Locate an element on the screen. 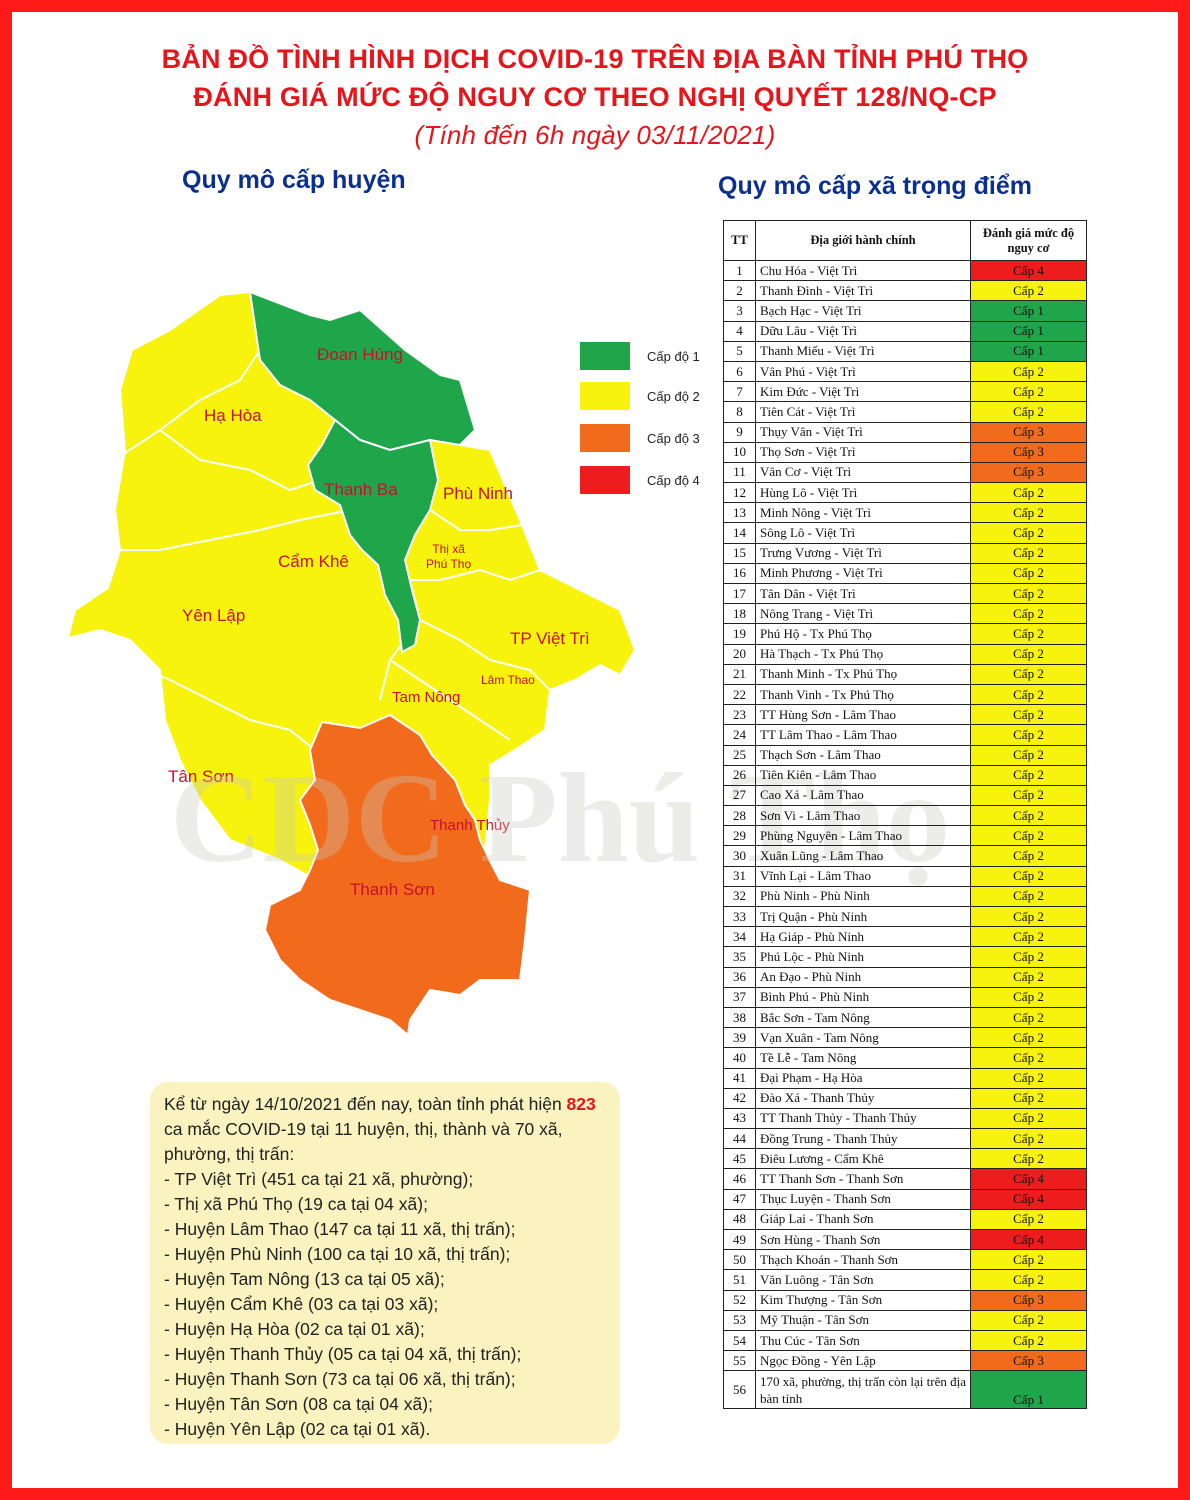 Image resolution: width=1190 pixels, height=1500 pixels. cell-tt: 7 is located at coordinates (739, 392).